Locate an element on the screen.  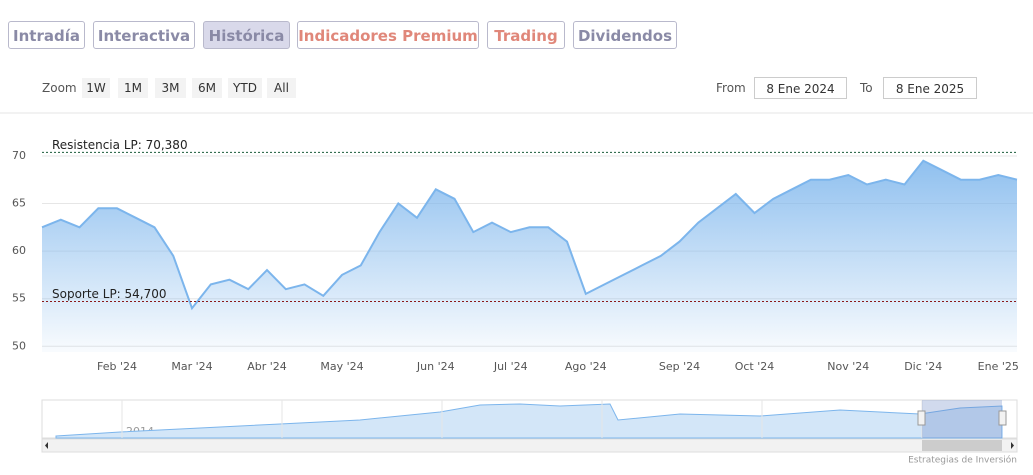
tab: Intradía is located at coordinates (46, 35).